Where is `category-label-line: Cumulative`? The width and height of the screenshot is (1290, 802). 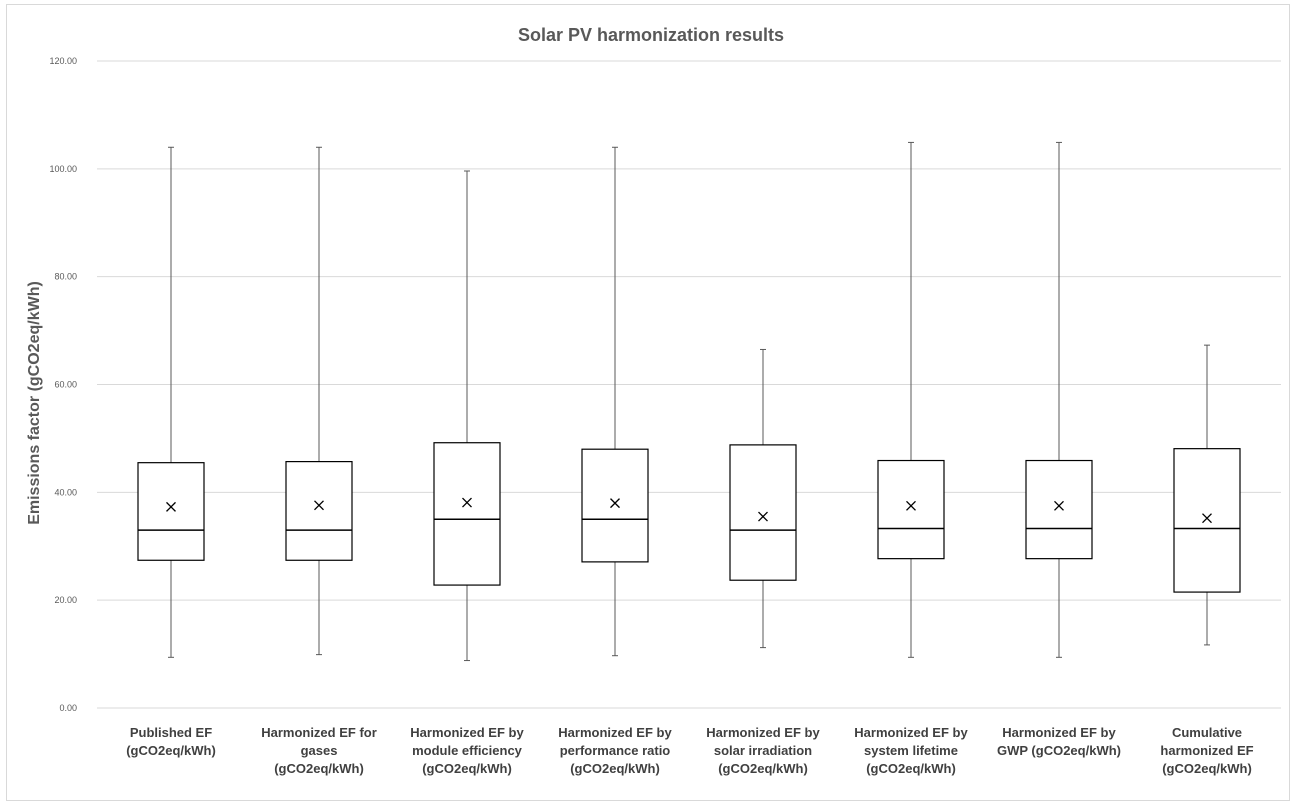 category-label-line: Cumulative is located at coordinates (1207, 732).